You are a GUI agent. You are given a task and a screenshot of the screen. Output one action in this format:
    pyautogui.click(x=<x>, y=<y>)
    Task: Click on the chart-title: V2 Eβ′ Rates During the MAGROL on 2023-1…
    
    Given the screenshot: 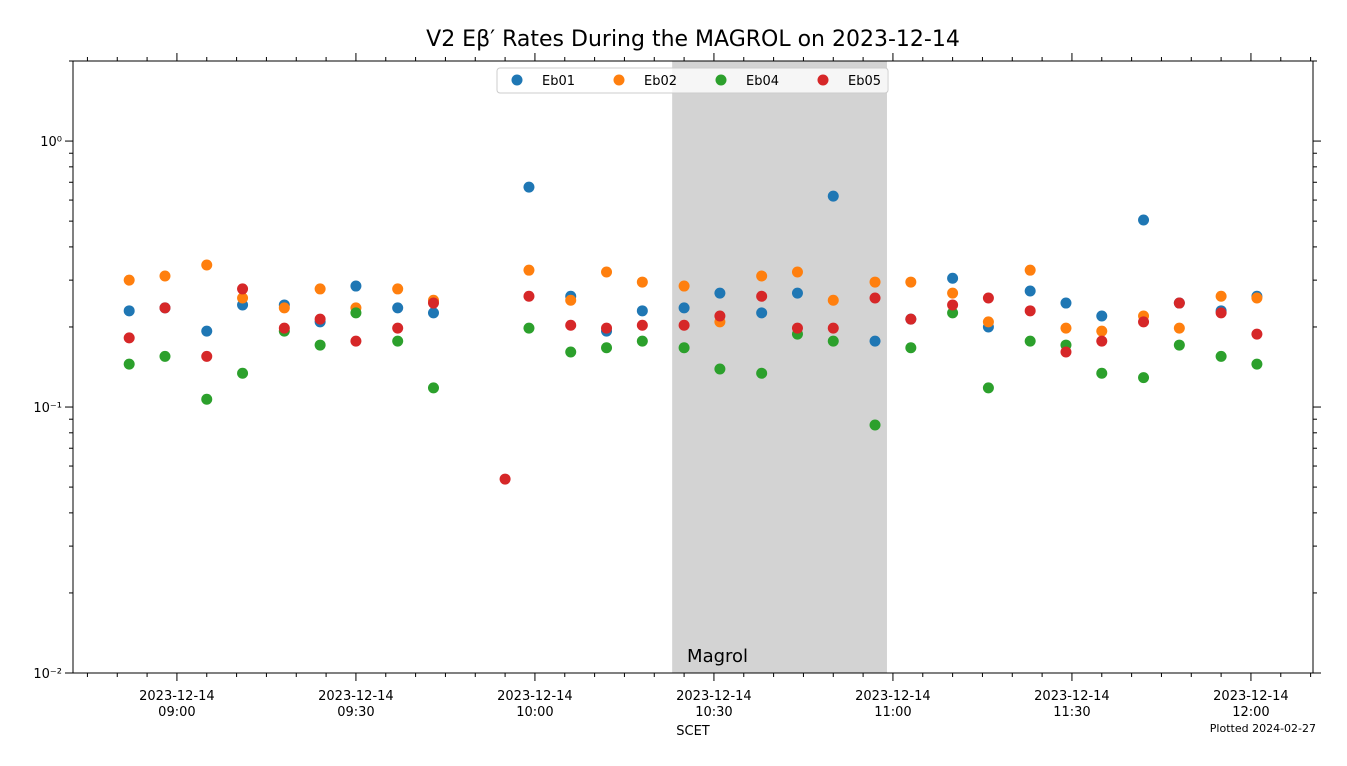 What is the action you would take?
    pyautogui.click(x=693, y=39)
    